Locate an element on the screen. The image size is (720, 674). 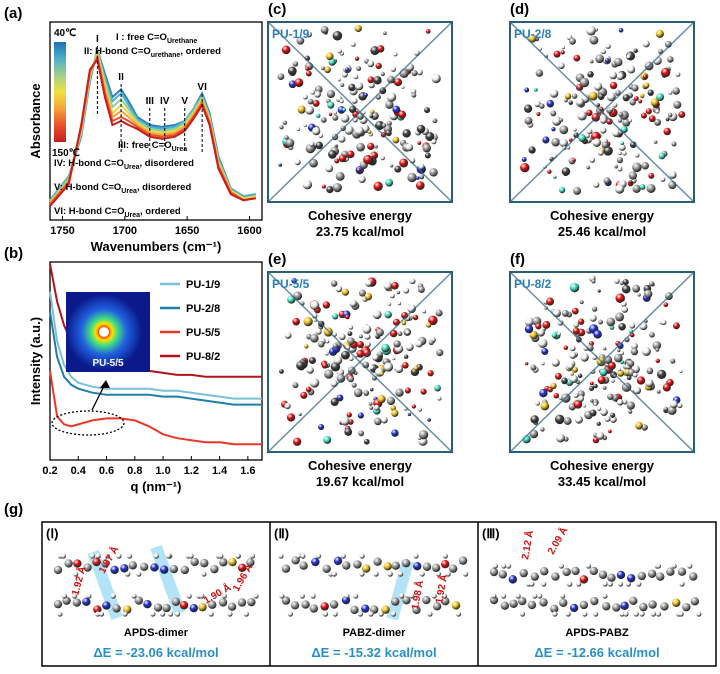
arrow-head is located at coordinates (105, 384).